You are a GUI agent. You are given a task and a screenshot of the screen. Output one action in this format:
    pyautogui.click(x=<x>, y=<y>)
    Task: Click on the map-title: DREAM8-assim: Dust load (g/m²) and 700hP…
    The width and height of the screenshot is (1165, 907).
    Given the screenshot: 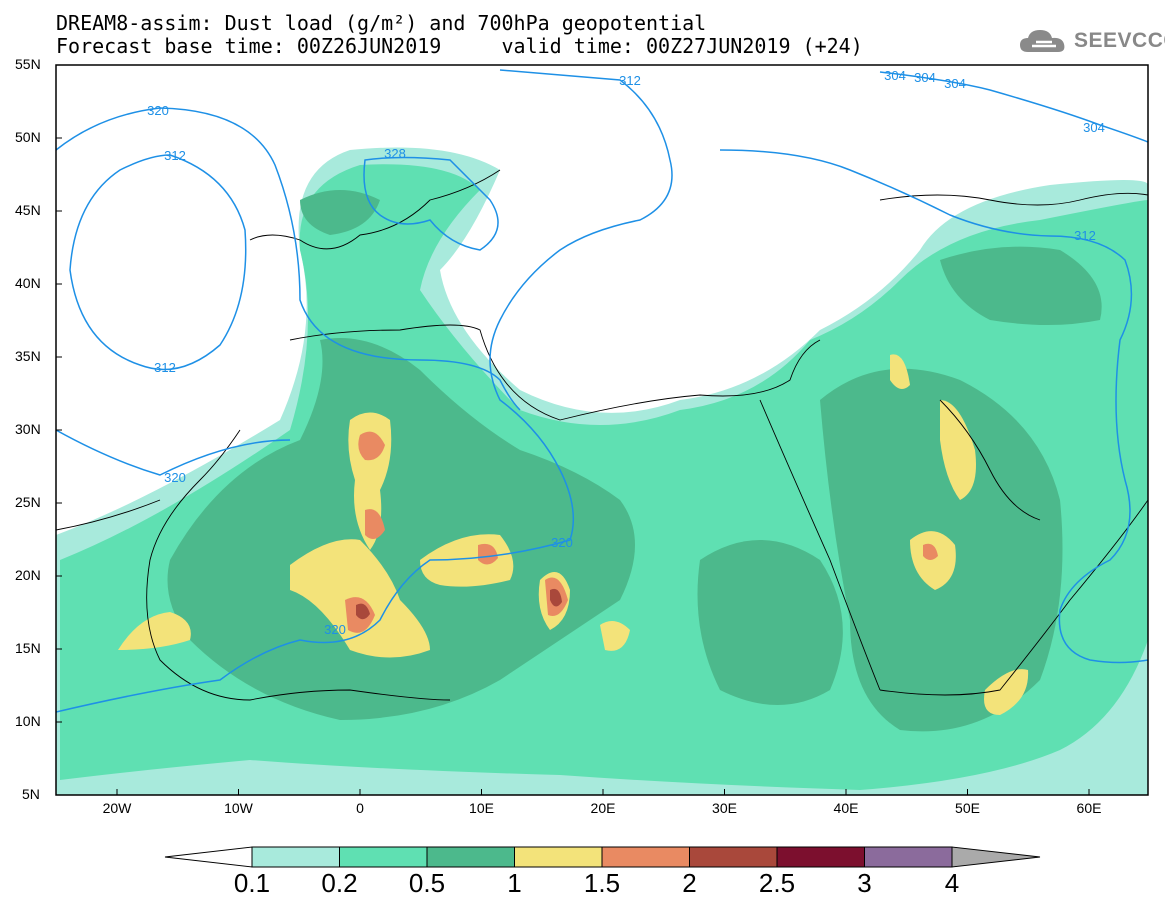 What is the action you would take?
    pyautogui.click(x=381, y=23)
    